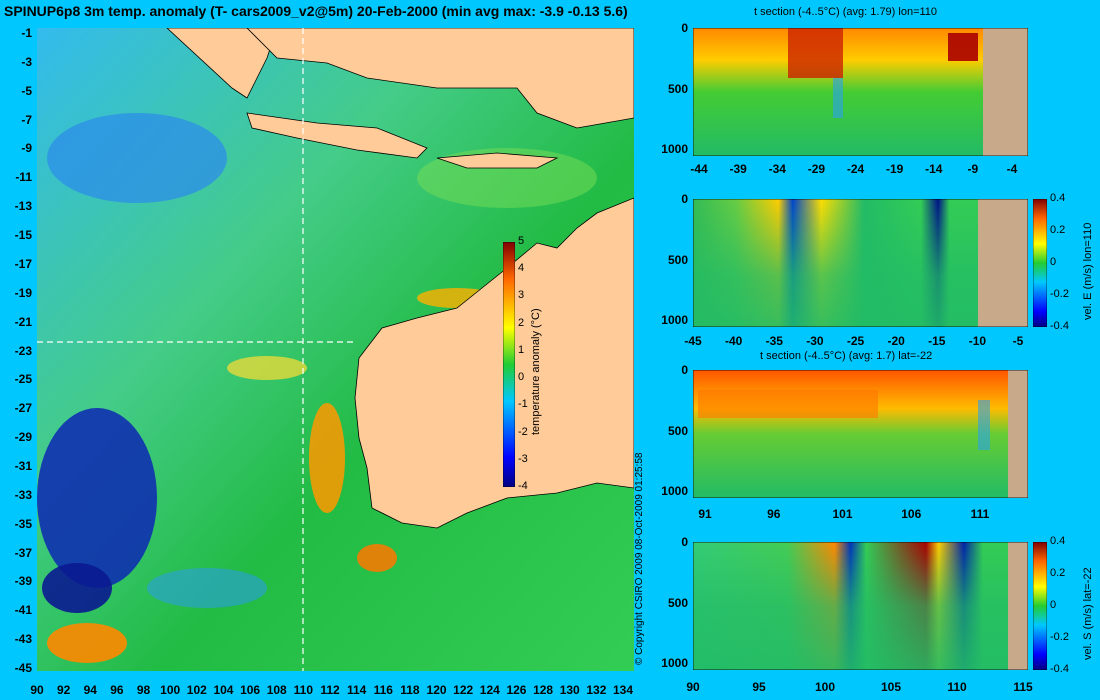 Image resolution: width=1100 pixels, height=700 pixels. I want to click on x-tick-label: 132, so click(596, 690).